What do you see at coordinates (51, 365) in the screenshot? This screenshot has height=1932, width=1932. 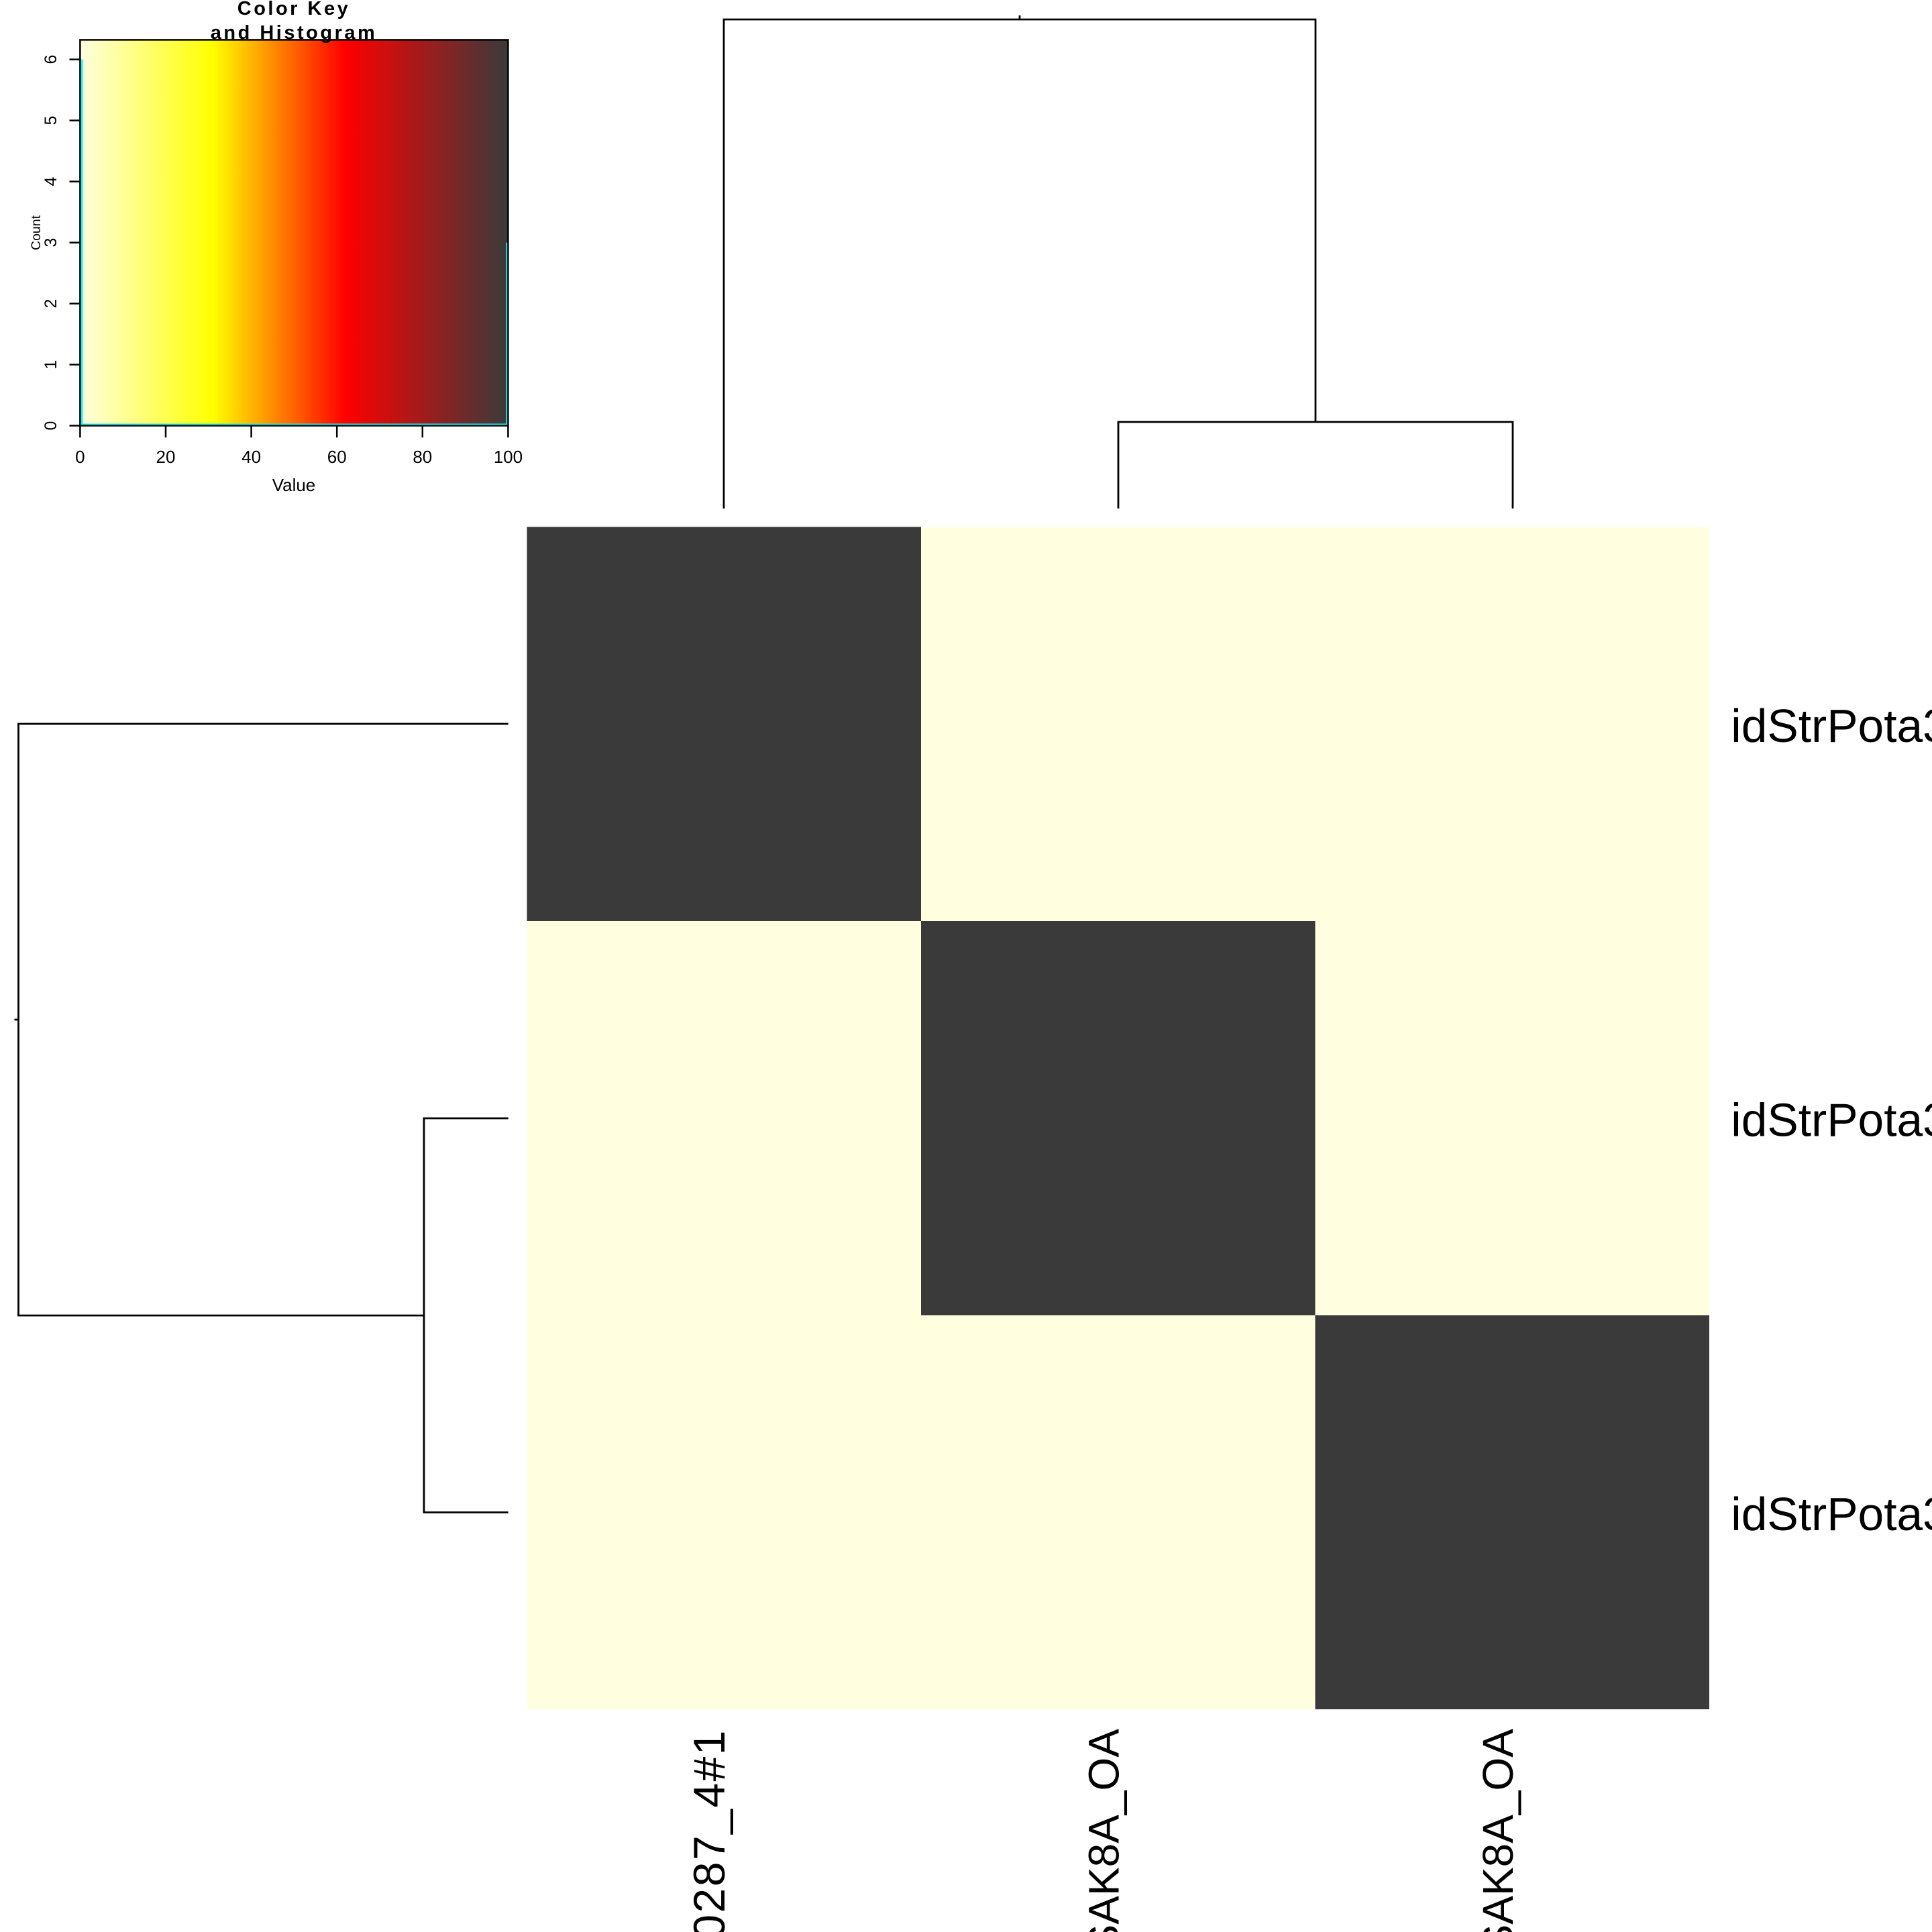 I see `svg-text: 1` at bounding box center [51, 365].